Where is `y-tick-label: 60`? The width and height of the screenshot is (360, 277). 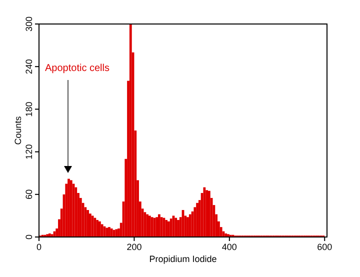
y-tick-label: 60 is located at coordinates (29, 194).